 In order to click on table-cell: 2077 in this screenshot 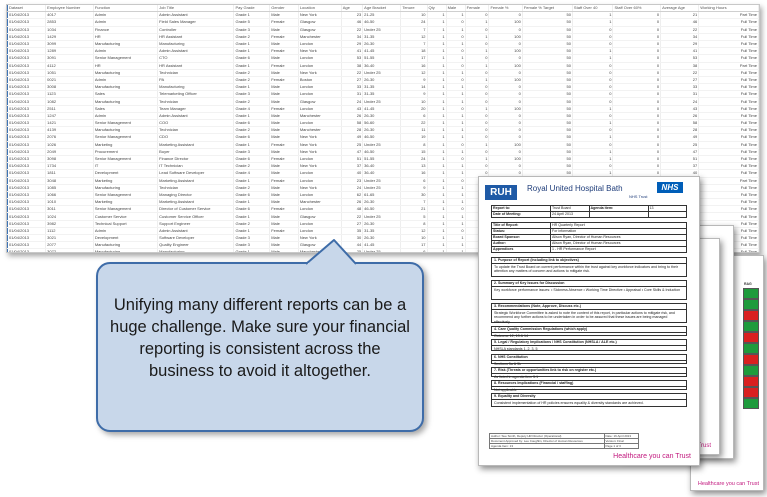, I will do `click(69, 245)`.